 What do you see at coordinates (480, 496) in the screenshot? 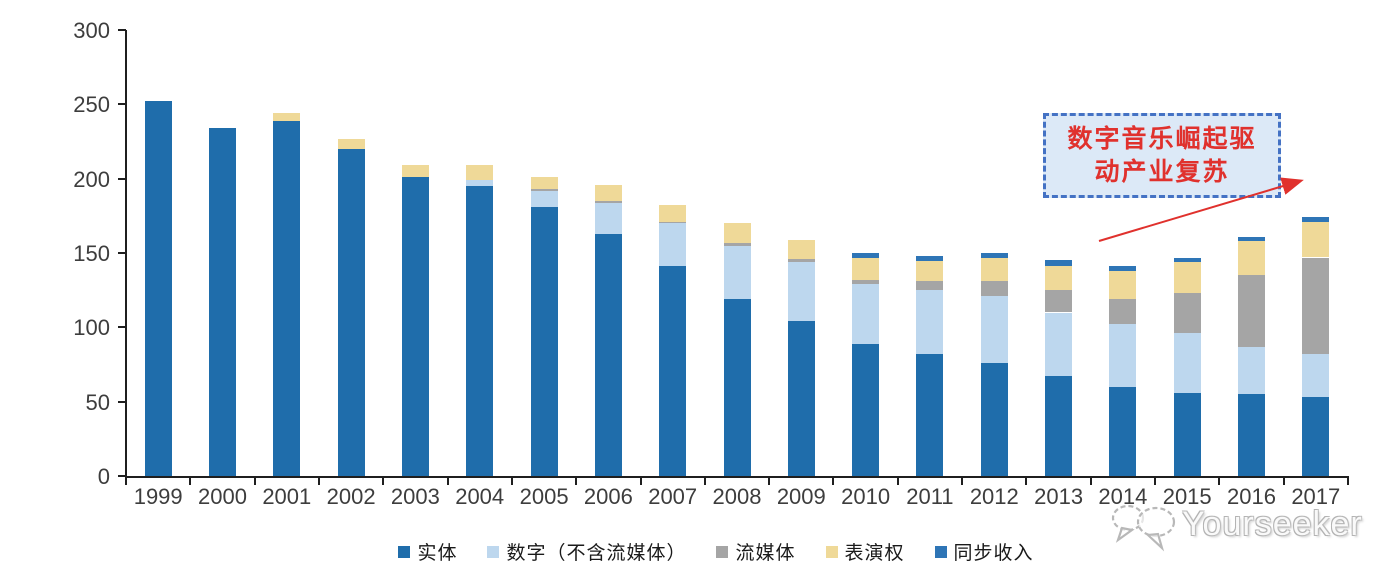
I see `x-tick-label-2004: 2004` at bounding box center [480, 496].